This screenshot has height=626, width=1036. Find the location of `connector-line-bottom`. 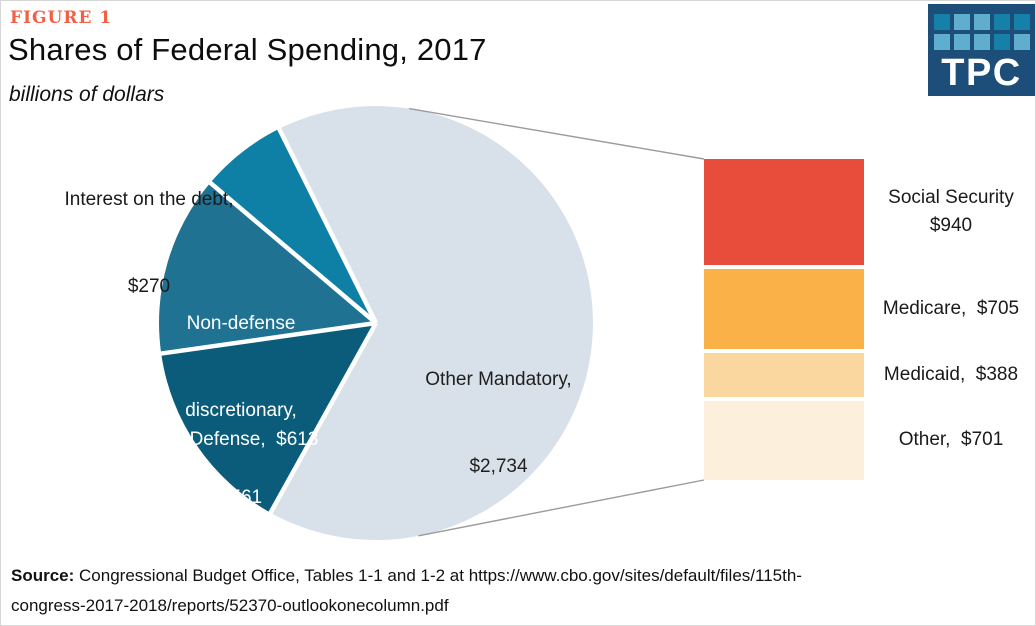

connector-line-bottom is located at coordinates (561, 508).